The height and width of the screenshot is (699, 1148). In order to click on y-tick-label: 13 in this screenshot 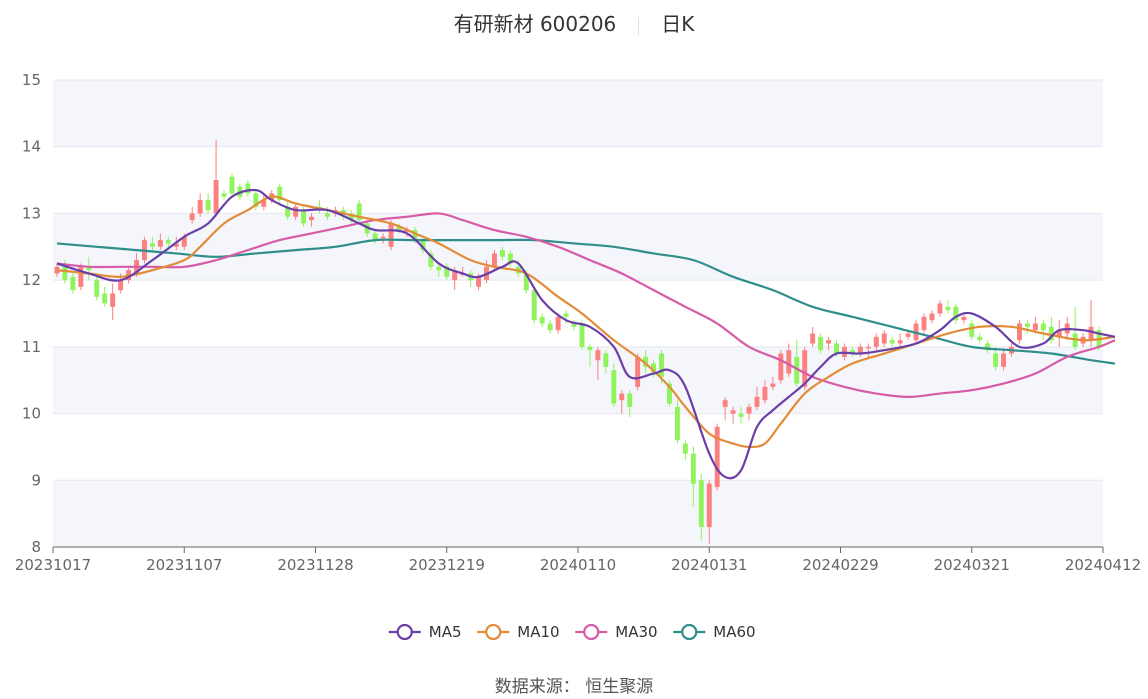, I will do `click(31, 213)`.